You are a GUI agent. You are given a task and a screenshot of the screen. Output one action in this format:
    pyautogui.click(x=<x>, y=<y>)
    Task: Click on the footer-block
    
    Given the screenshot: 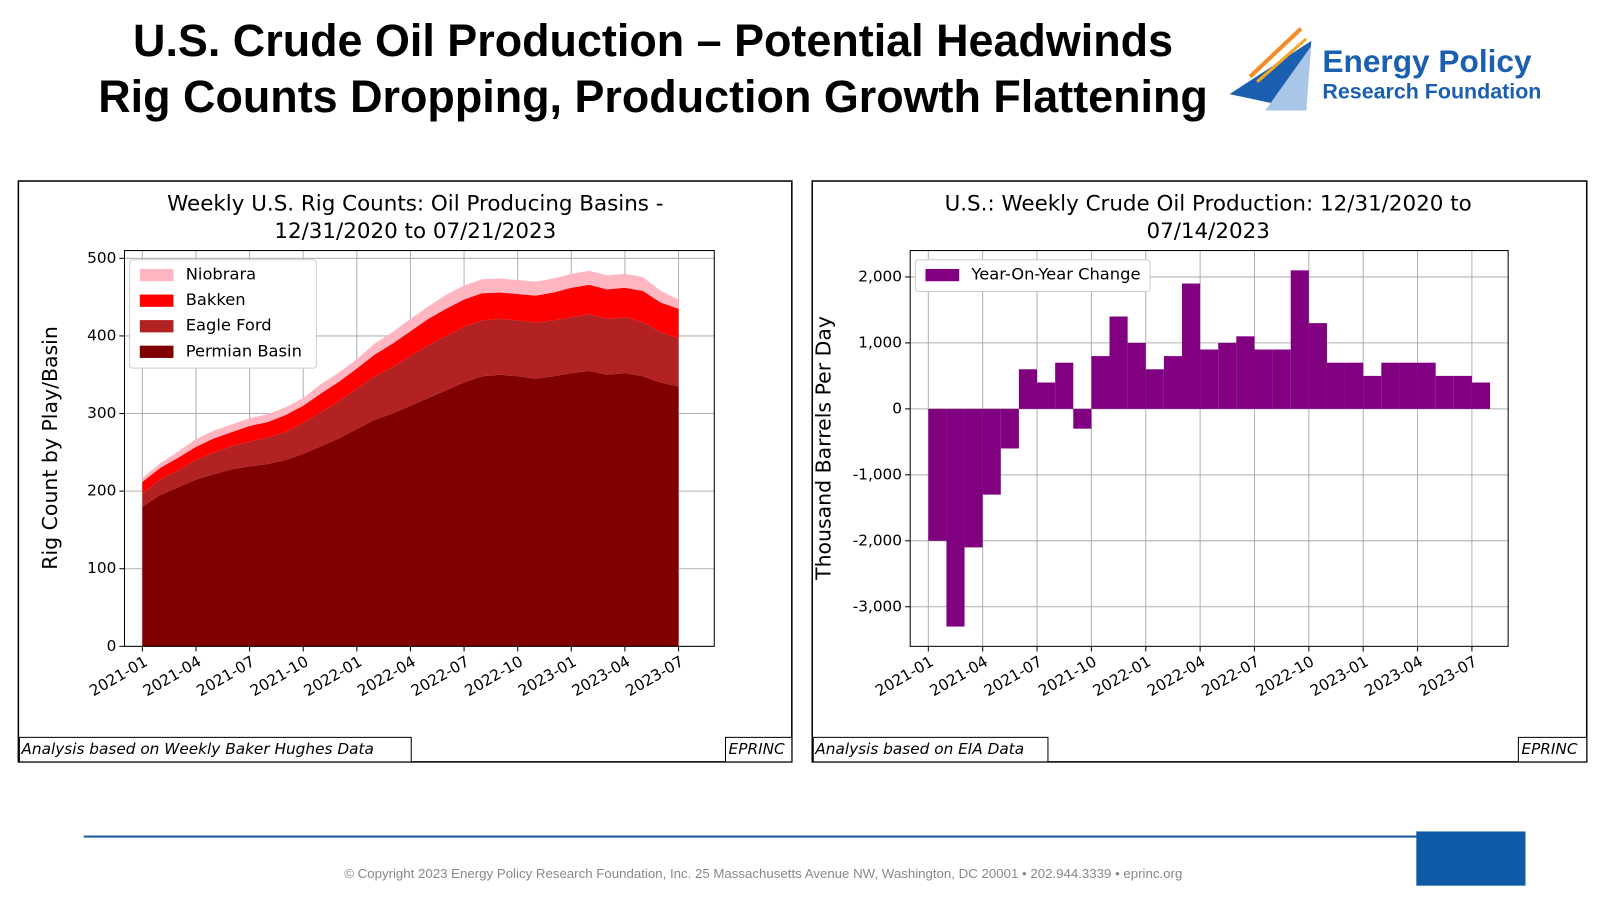 What is the action you would take?
    pyautogui.click(x=1471, y=858)
    